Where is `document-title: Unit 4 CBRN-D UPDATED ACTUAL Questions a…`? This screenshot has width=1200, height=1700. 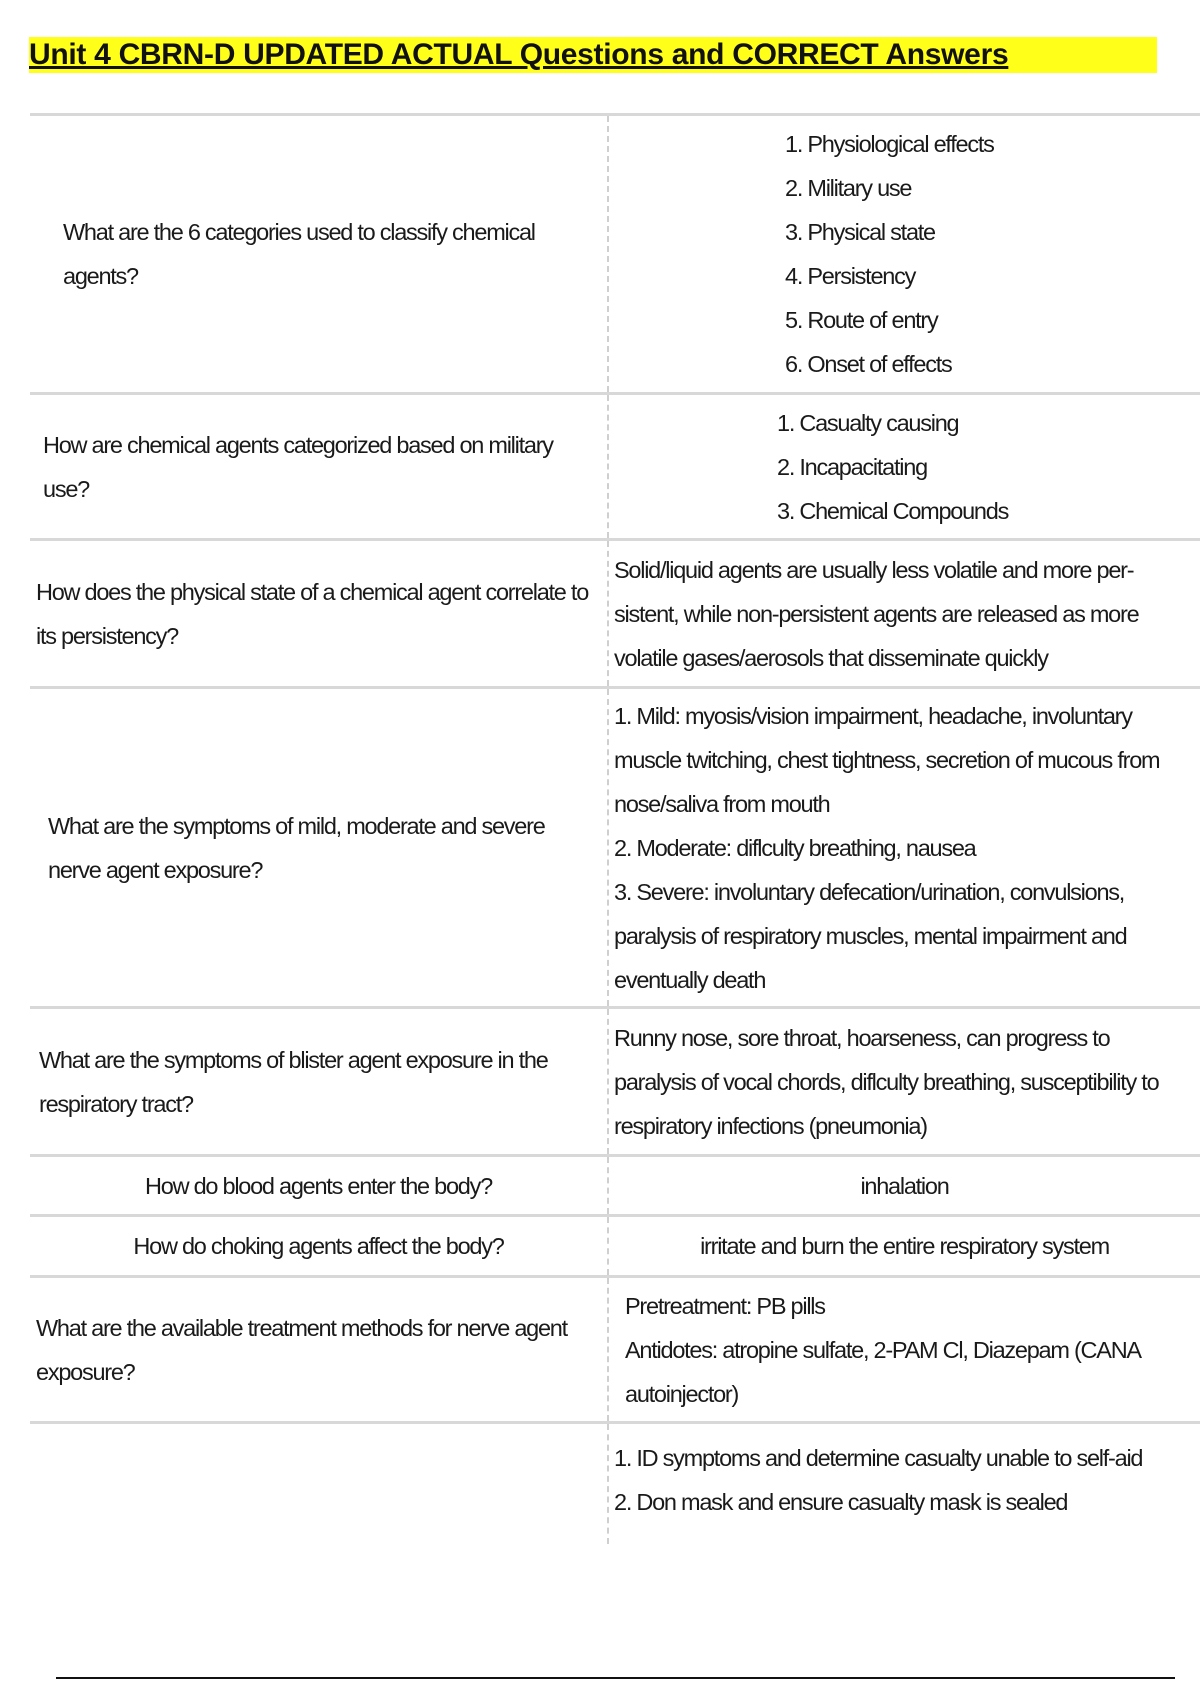 document-title: Unit 4 CBRN-D UPDATED ACTUAL Questions a… is located at coordinates (519, 54).